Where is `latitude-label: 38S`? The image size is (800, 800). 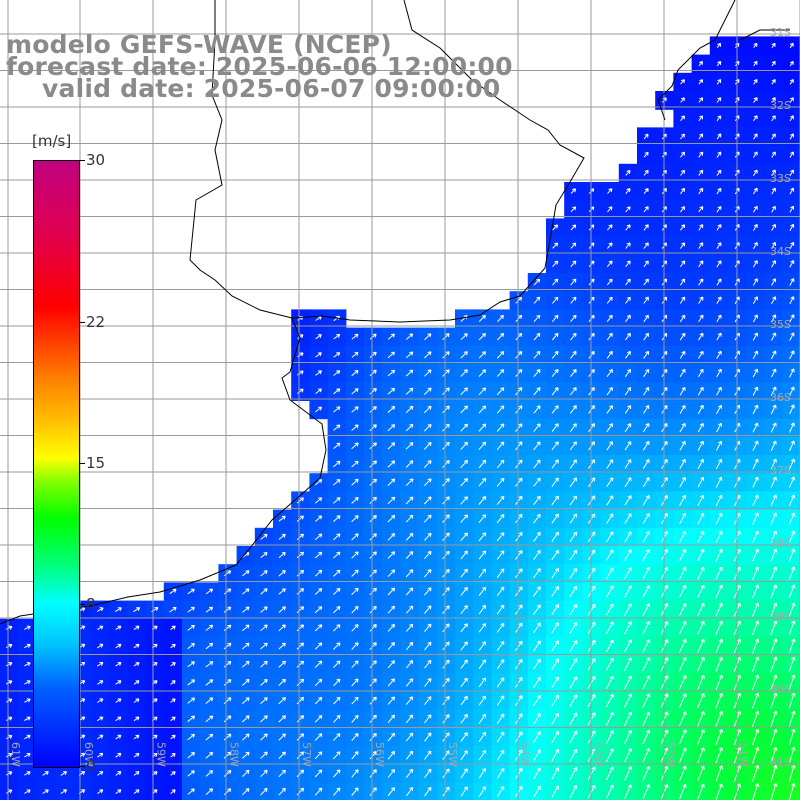
latitude-label: 38S is located at coordinates (780, 543).